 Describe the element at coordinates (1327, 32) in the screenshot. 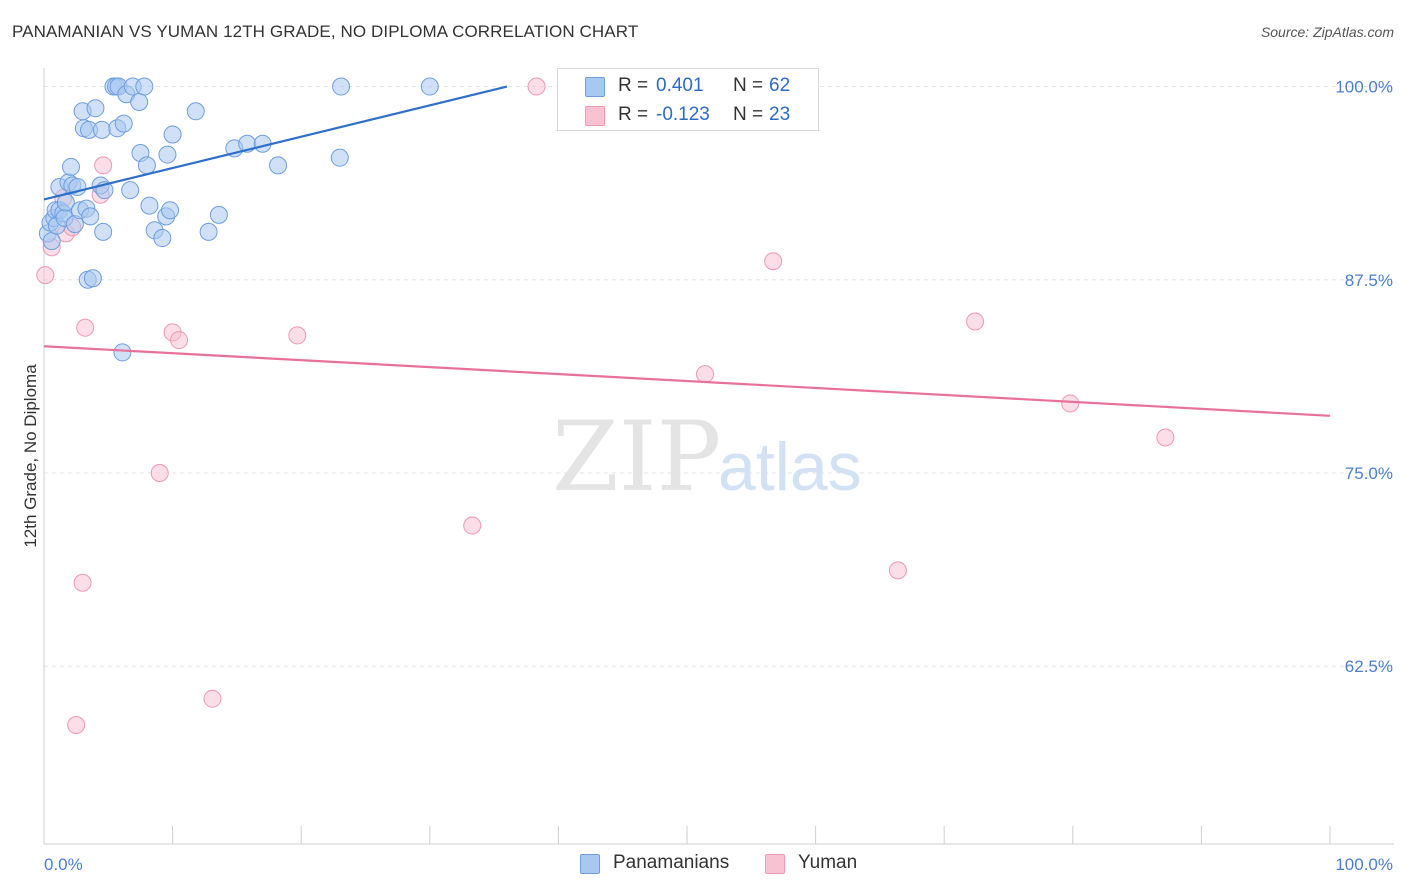

I see `source-label: Source: ZipAtlas.com` at that location.